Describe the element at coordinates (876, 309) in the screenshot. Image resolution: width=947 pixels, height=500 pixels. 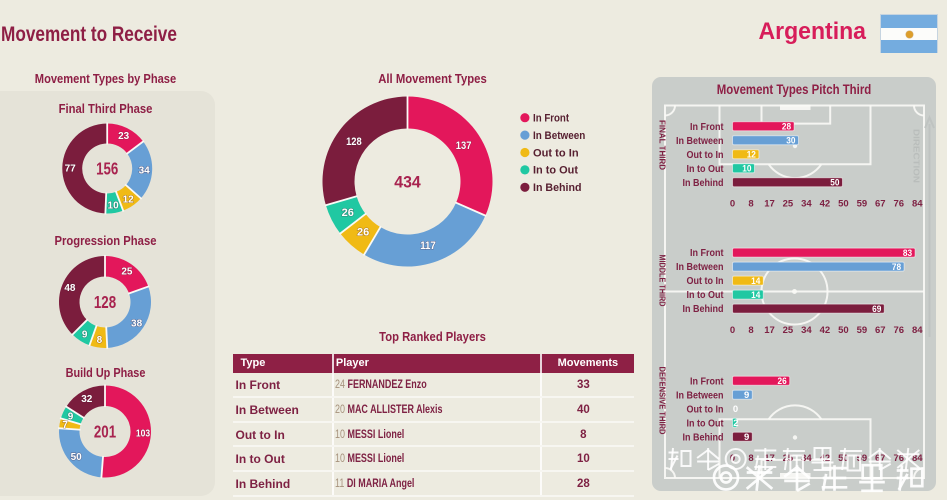
I see `svg-text: 69` at that location.